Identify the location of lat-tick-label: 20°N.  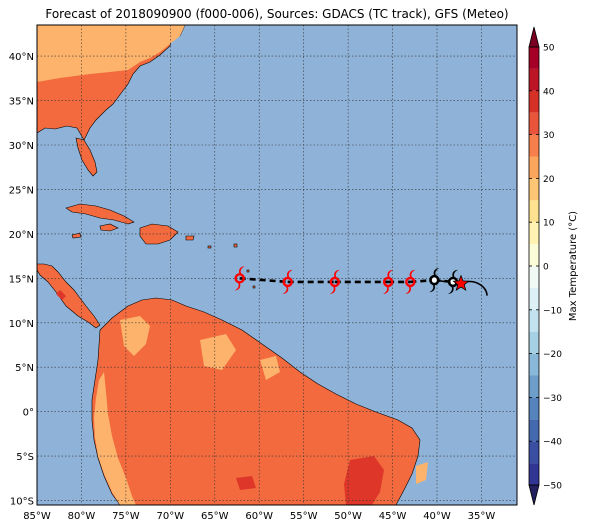
(21, 235).